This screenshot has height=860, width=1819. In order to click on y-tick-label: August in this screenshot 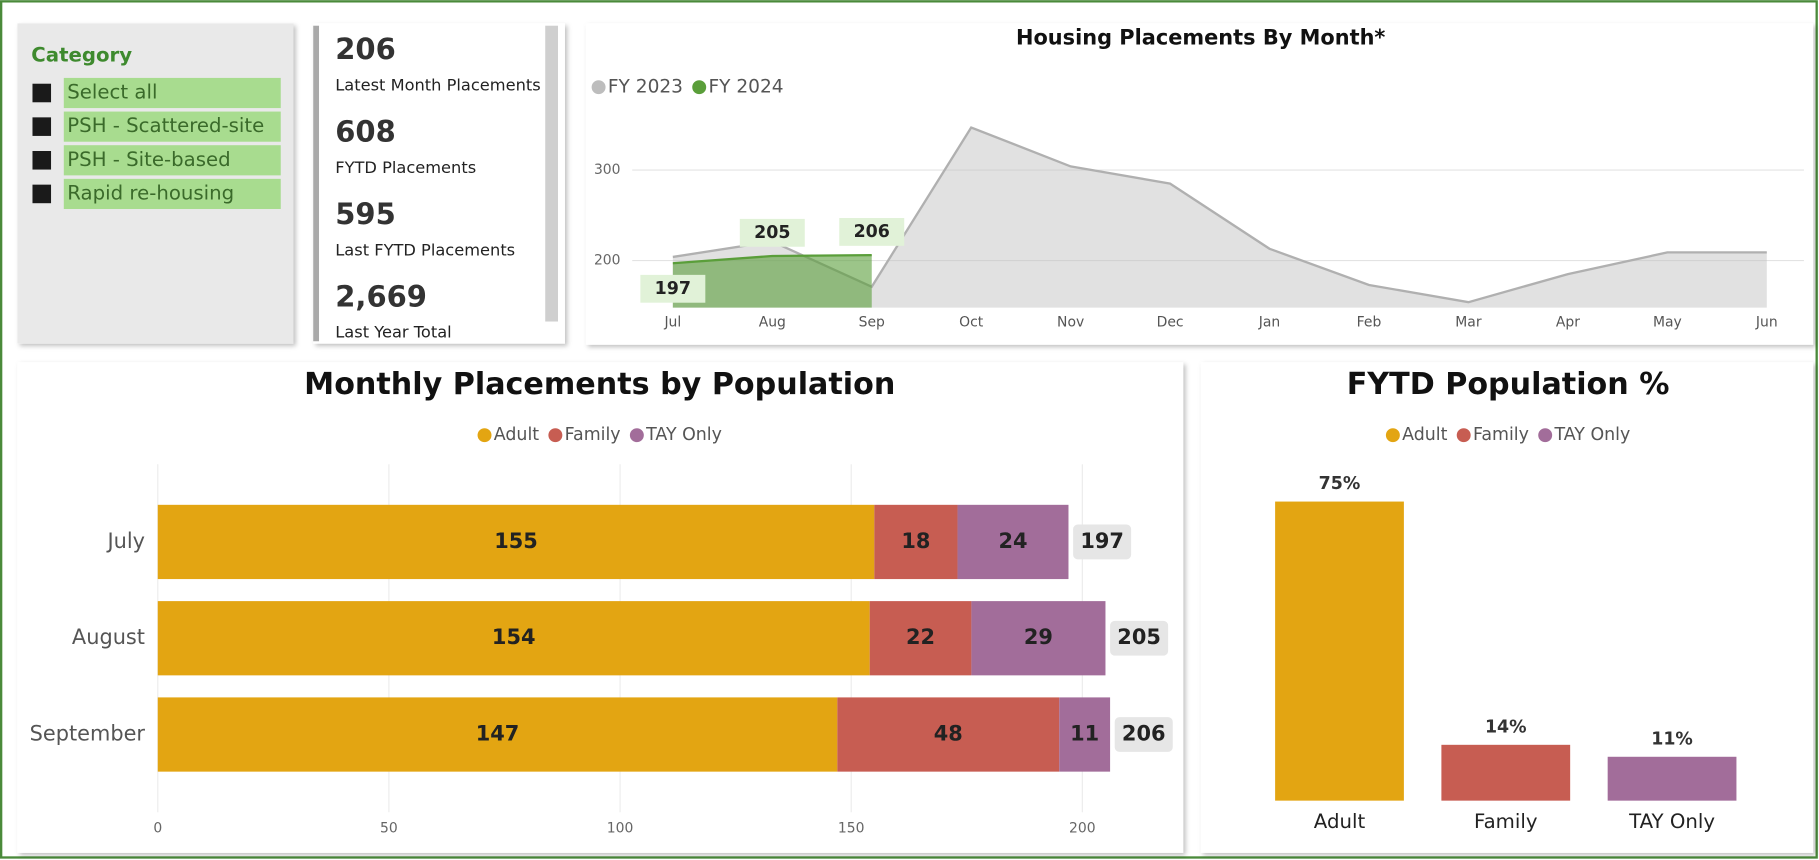, I will do `click(108, 637)`.